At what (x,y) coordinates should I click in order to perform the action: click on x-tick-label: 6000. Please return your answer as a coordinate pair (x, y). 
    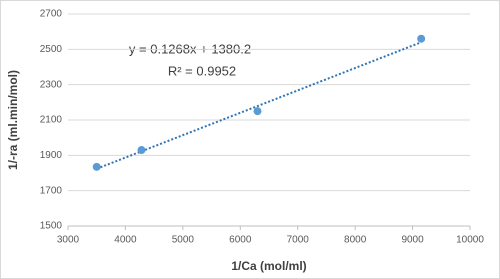
    Looking at the image, I should click on (240, 240).